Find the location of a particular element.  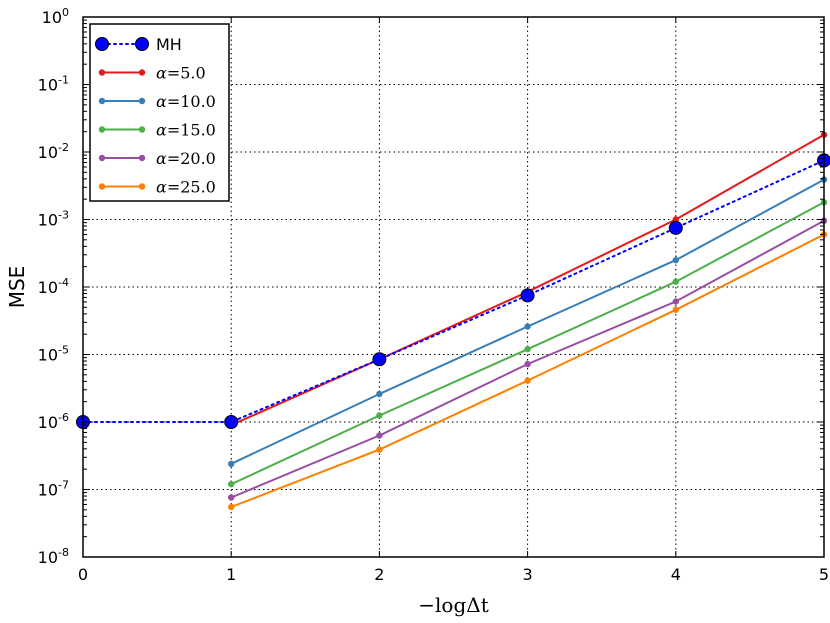

legend-item: α=25.0 is located at coordinates (157, 187).